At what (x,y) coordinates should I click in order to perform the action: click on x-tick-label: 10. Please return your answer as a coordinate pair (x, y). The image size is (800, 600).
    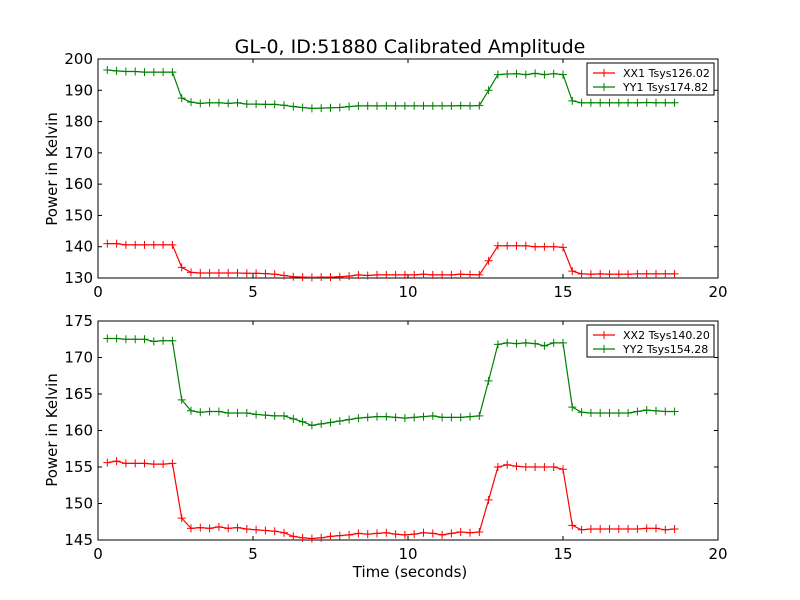
    Looking at the image, I should click on (407, 554).